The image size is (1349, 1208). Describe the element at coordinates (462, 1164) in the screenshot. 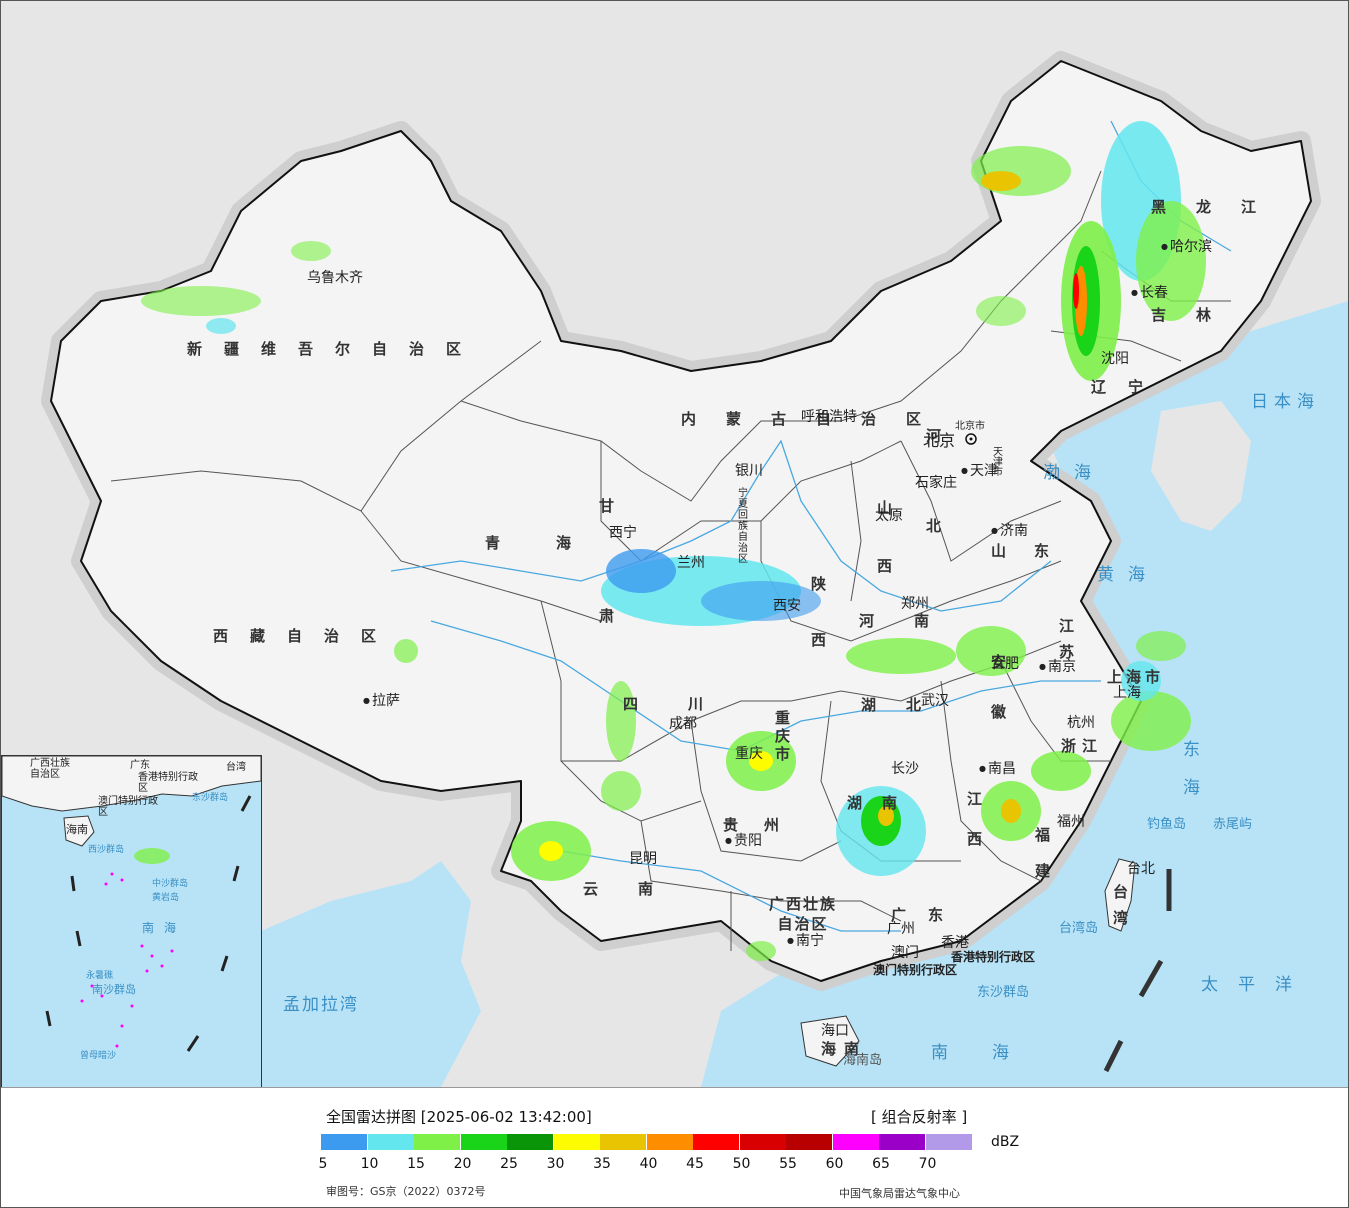

I see `legend-tick-20: 20` at that location.